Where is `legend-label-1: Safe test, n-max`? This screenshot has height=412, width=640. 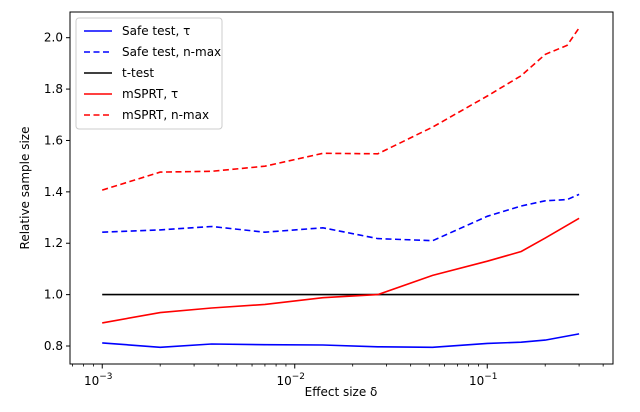
legend-label-1: Safe test, n-max is located at coordinates (171, 52).